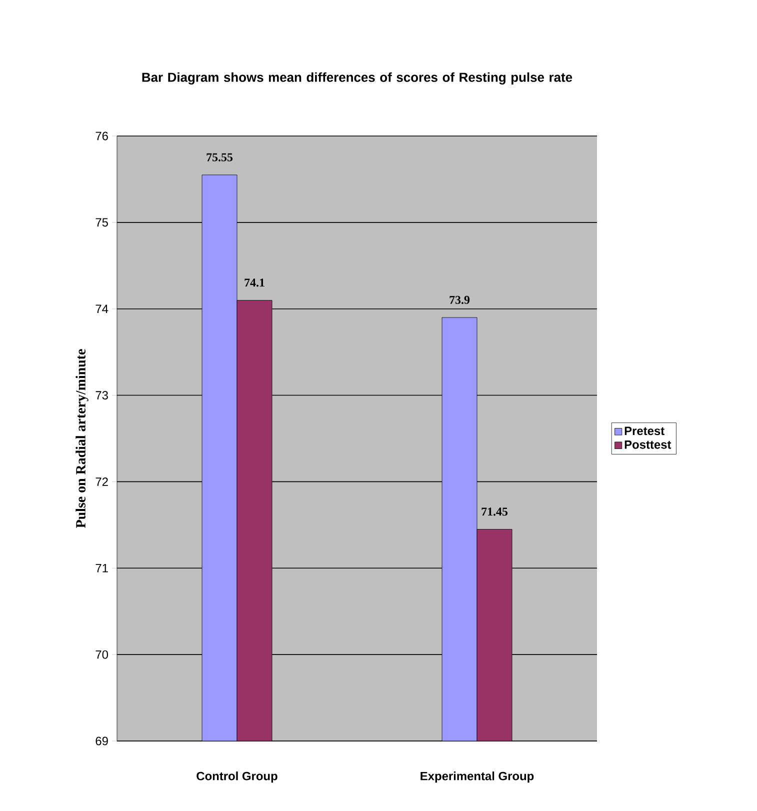 This screenshot has height=811, width=757. Describe the element at coordinates (82, 438) in the screenshot. I see `y-axis-title: Pulse on Radial artery/minute` at that location.